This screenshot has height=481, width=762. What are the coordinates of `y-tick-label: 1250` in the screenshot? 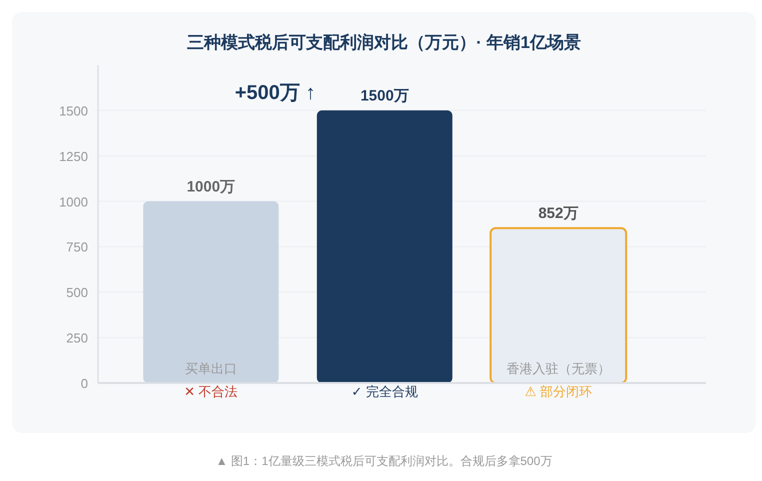 It's located at (73, 156).